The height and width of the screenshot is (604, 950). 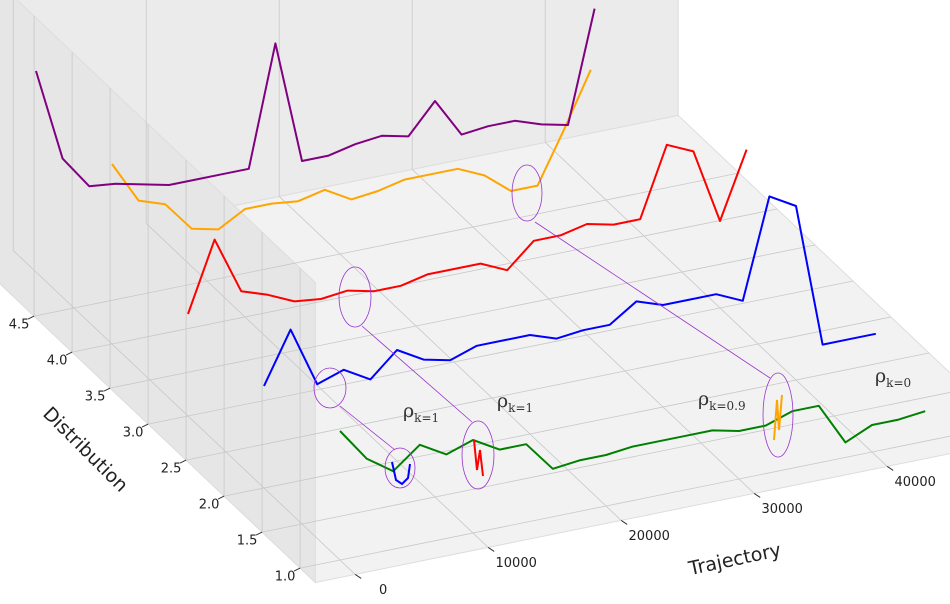 I want to click on x-tick-label: 40000, so click(x=915, y=482).